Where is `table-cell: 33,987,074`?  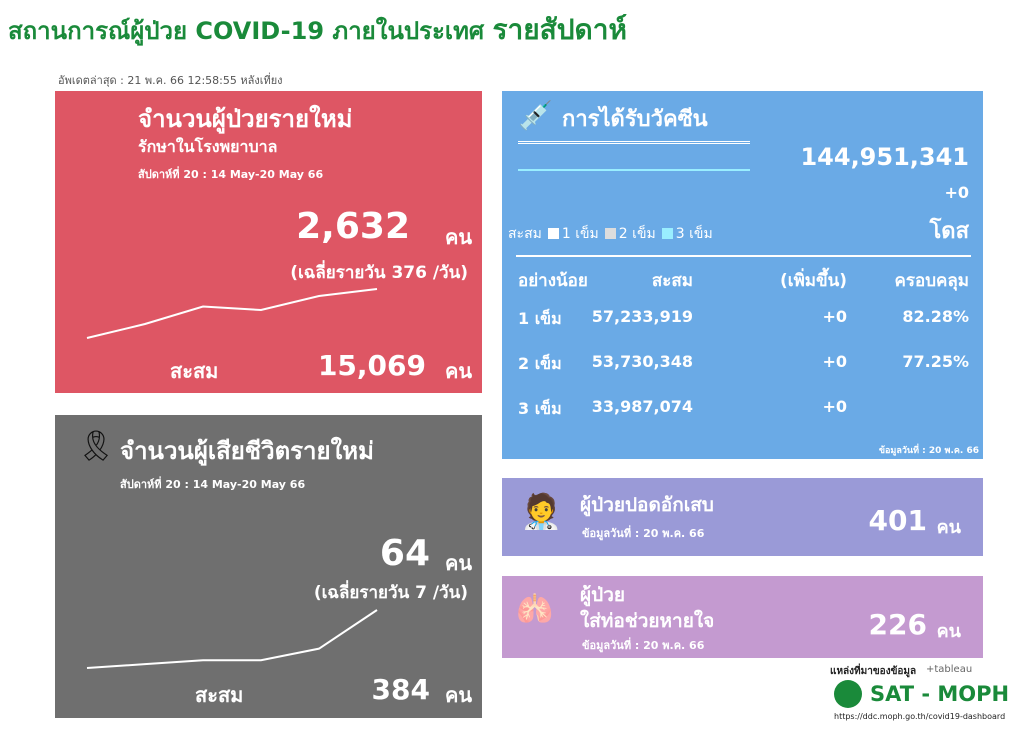
table-cell: 33,987,074 is located at coordinates (642, 406).